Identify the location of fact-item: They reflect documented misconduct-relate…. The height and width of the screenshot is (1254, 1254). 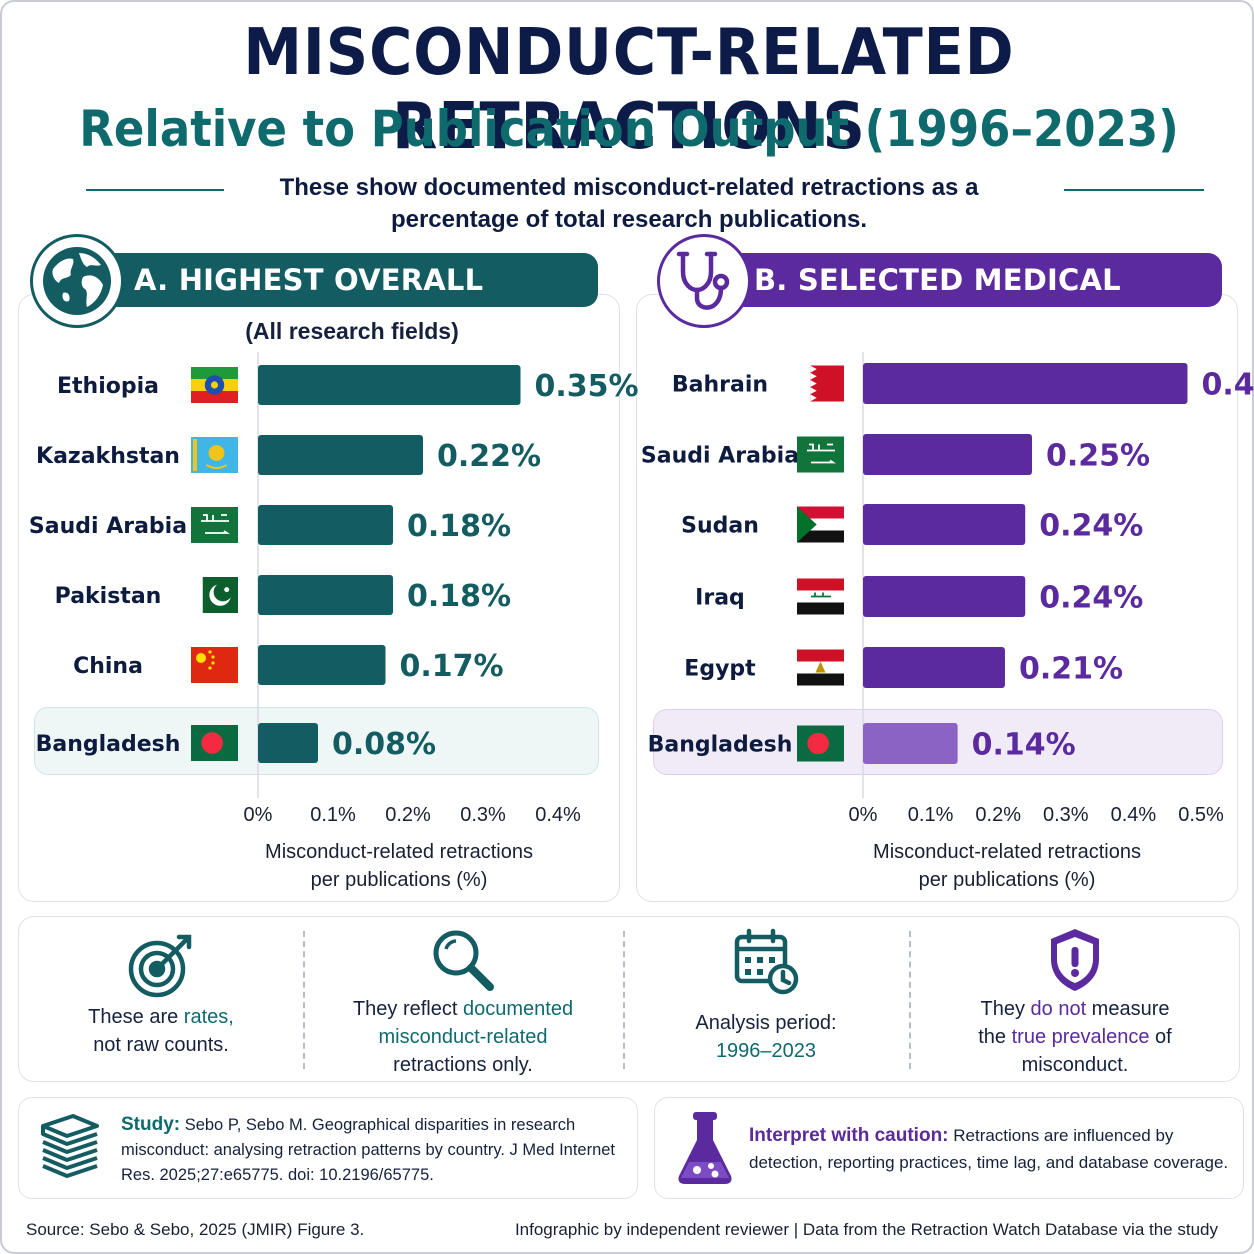
(463, 1000).